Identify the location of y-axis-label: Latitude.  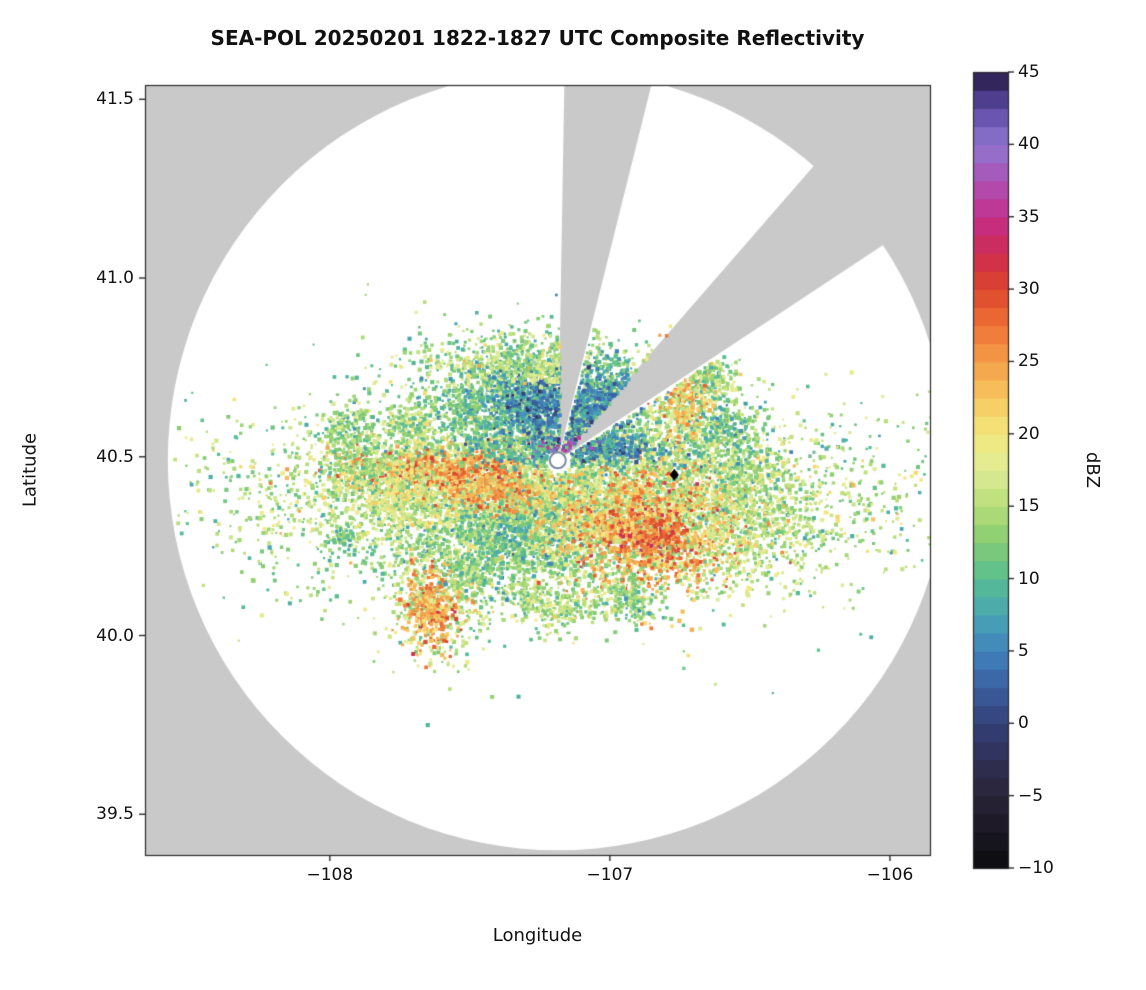
(30, 470).